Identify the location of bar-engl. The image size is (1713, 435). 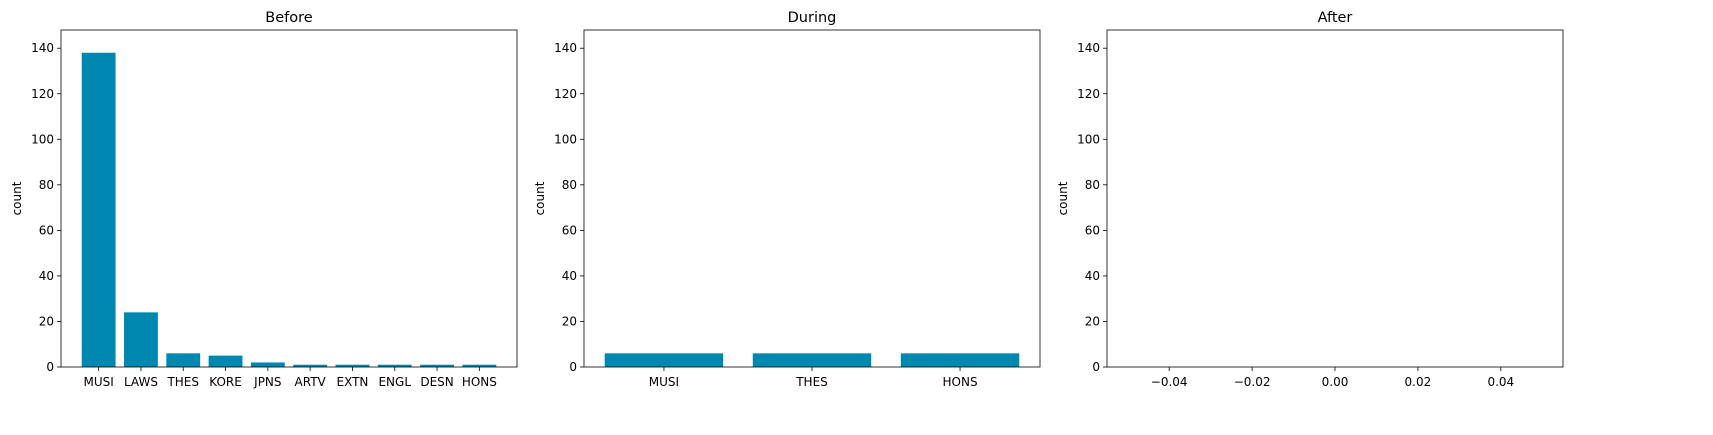
(394, 365).